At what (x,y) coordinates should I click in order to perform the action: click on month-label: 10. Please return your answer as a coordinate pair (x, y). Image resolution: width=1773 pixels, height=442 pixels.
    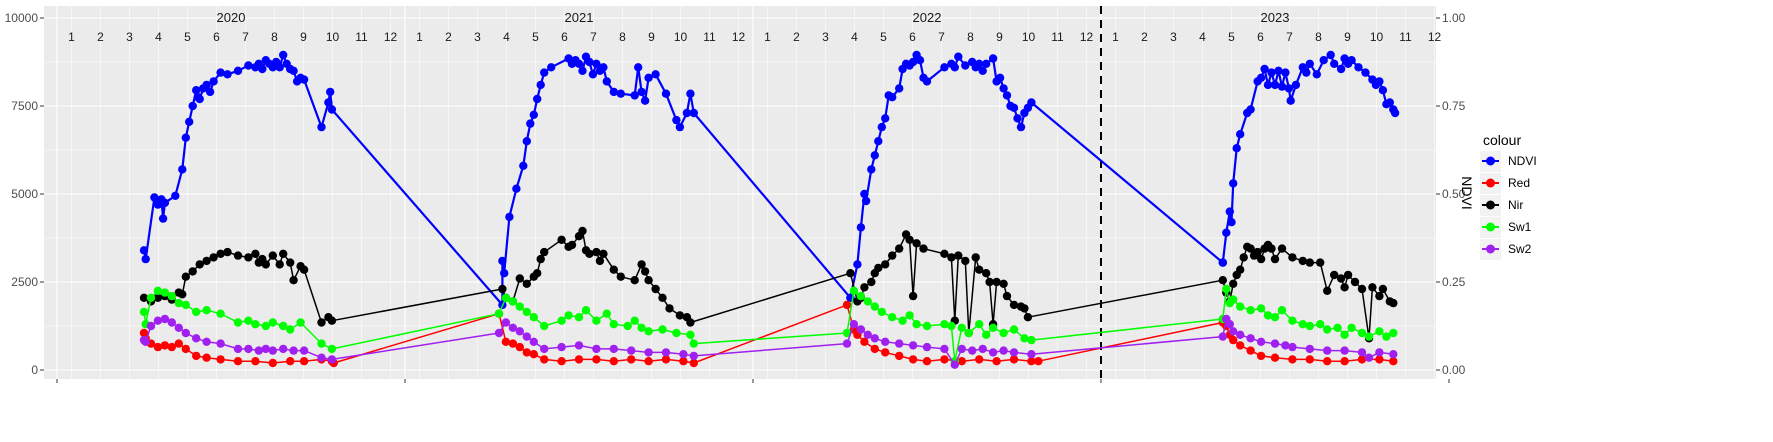
    Looking at the image, I should click on (1029, 37).